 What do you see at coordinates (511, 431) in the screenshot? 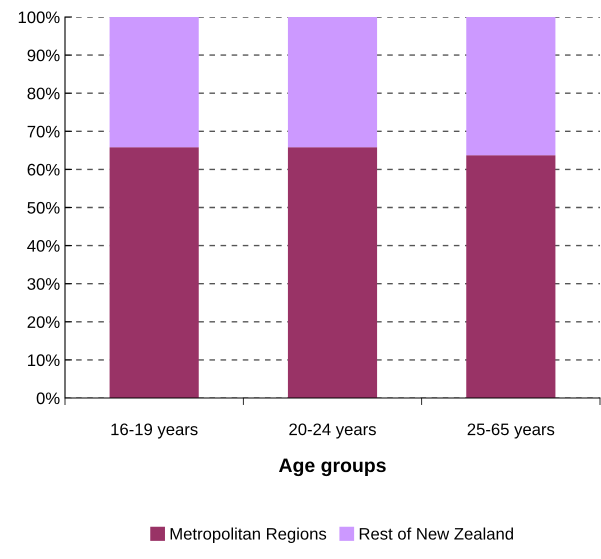
I see `x-tick-label: 25-65 years` at bounding box center [511, 431].